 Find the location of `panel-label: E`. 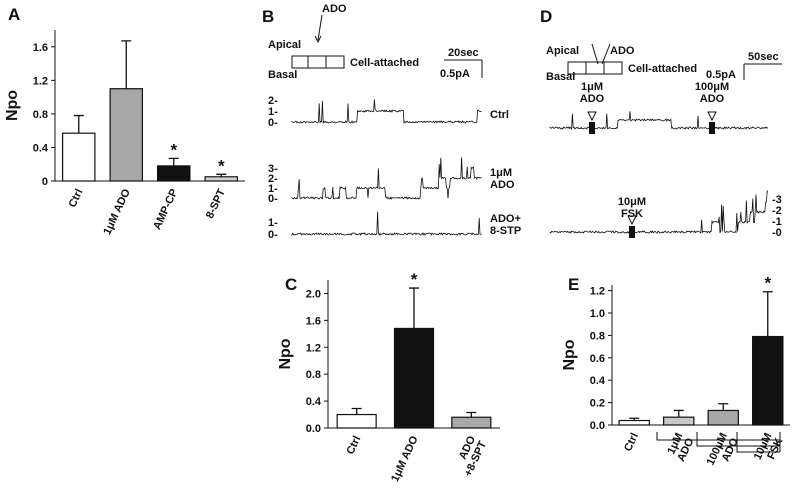

panel-label: E is located at coordinates (573, 284).